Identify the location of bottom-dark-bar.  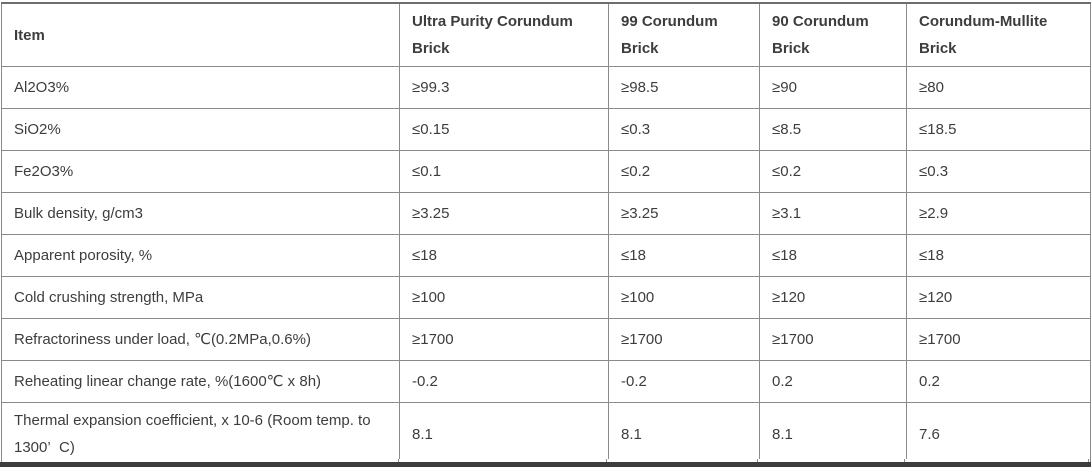
(545, 464).